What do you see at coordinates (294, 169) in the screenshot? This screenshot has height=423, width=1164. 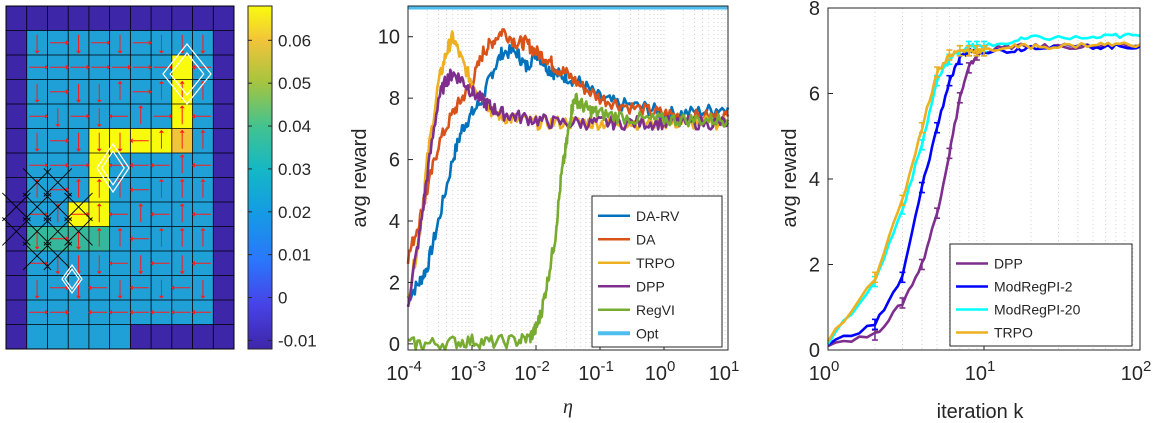 I see `colorbar-tick-label: 0.03` at bounding box center [294, 169].